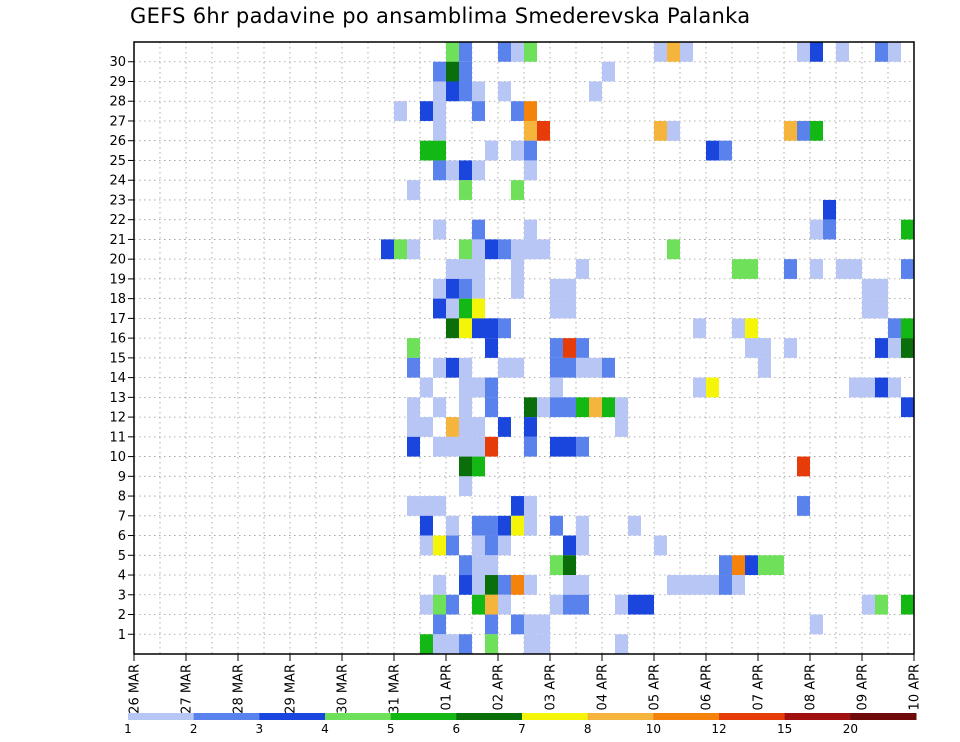  What do you see at coordinates (499, 687) in the screenshot?
I see `x-tick-label: 02 APR` at bounding box center [499, 687].